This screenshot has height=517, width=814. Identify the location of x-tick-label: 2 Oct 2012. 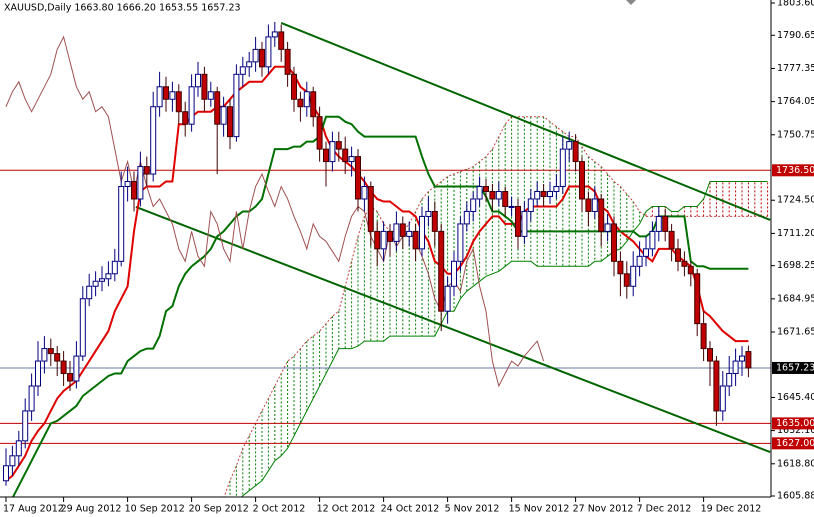
(279, 509).